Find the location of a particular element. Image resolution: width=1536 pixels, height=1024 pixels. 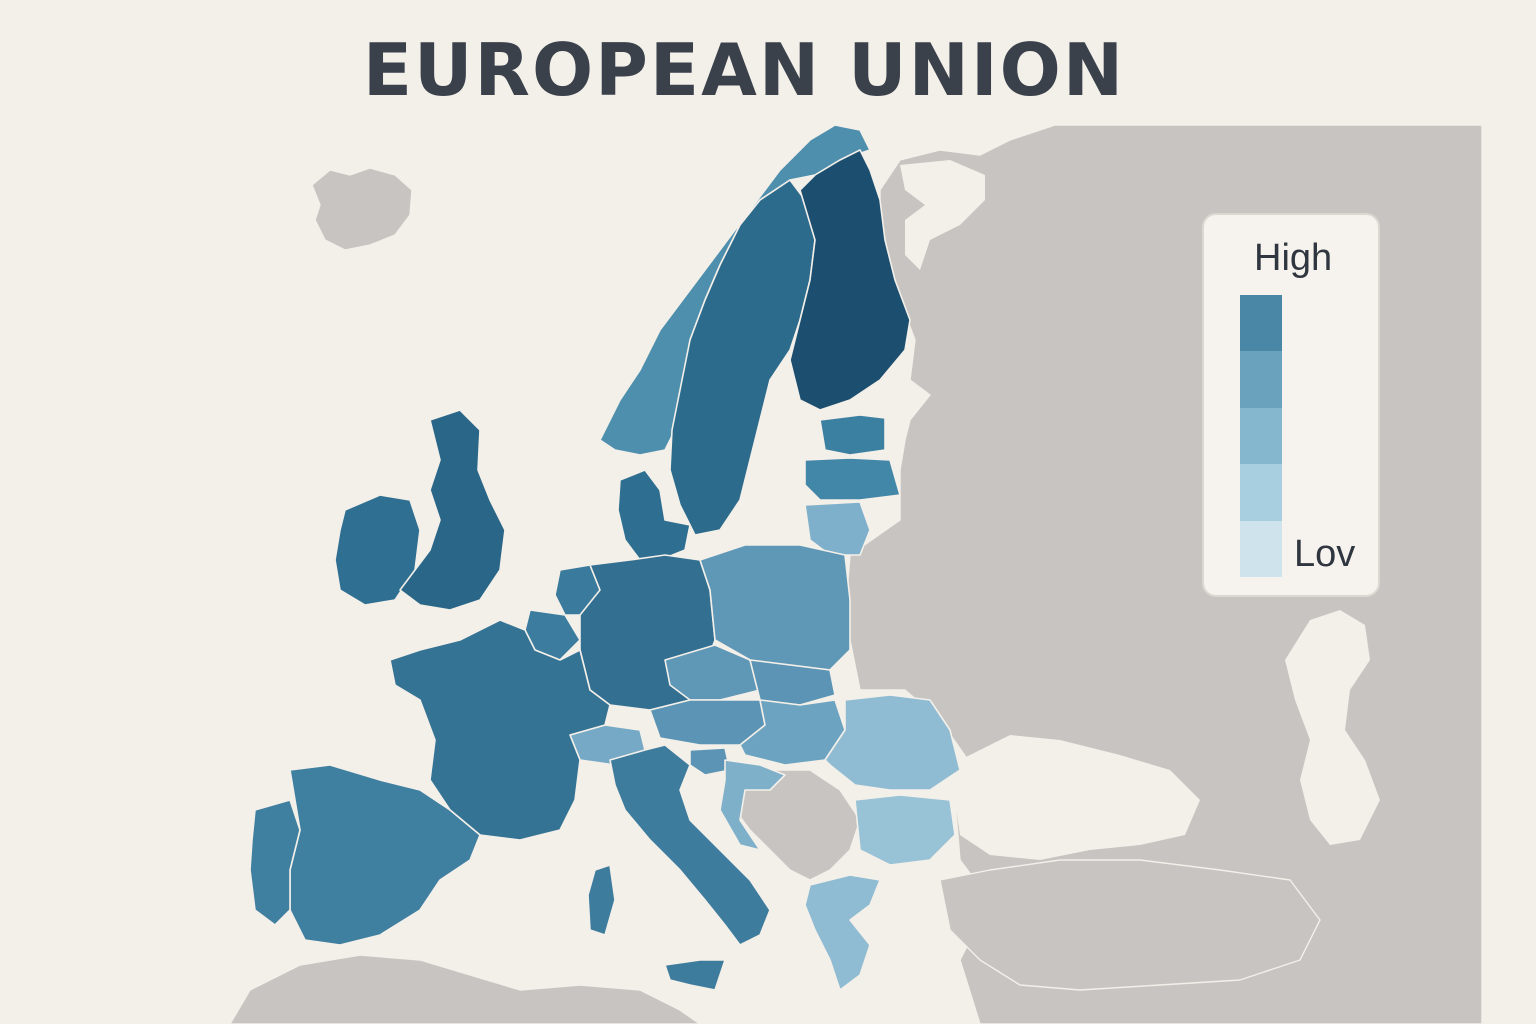

region-sweden is located at coordinates (742, 357).